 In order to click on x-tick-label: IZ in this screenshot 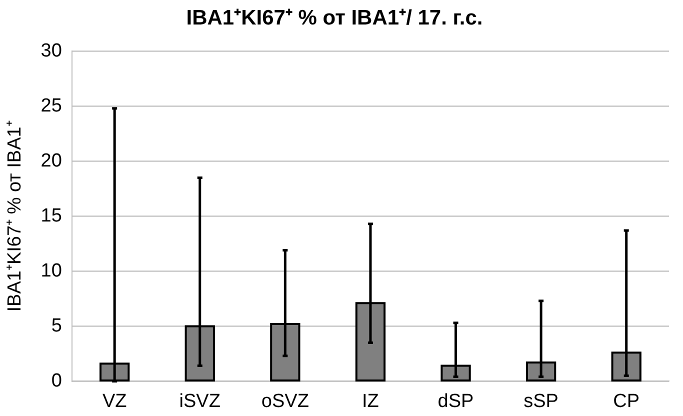, I will do `click(371, 401)`.